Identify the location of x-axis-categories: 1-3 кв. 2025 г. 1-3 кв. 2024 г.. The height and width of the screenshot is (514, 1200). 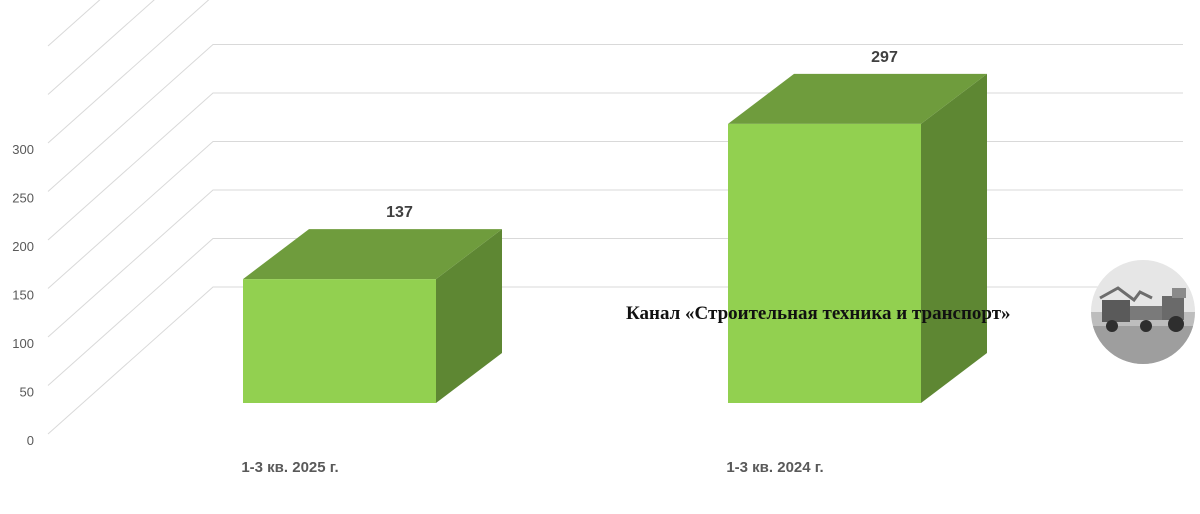
(532, 467).